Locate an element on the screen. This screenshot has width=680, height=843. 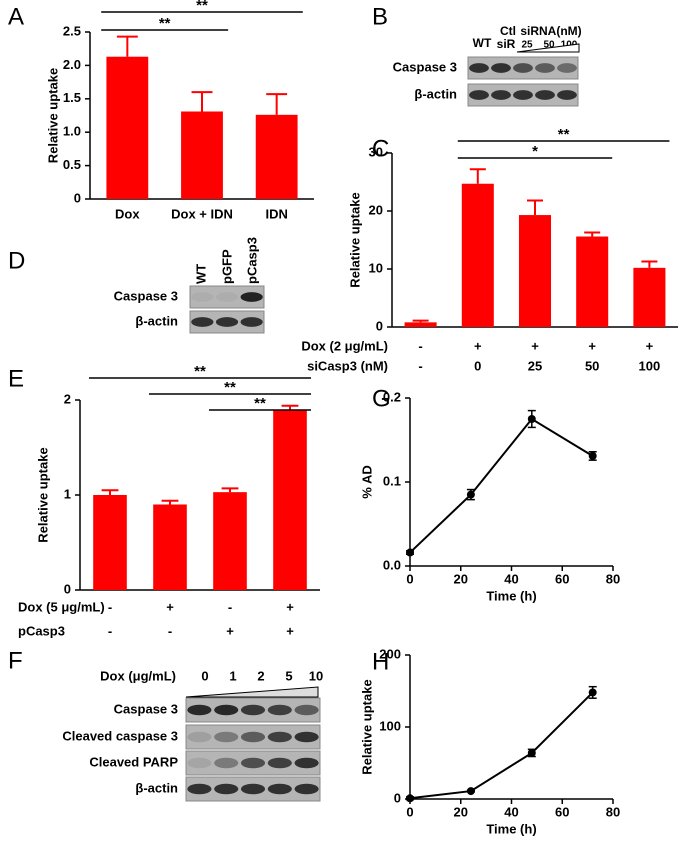
blot-header: pCasp3 is located at coordinates (251, 260).